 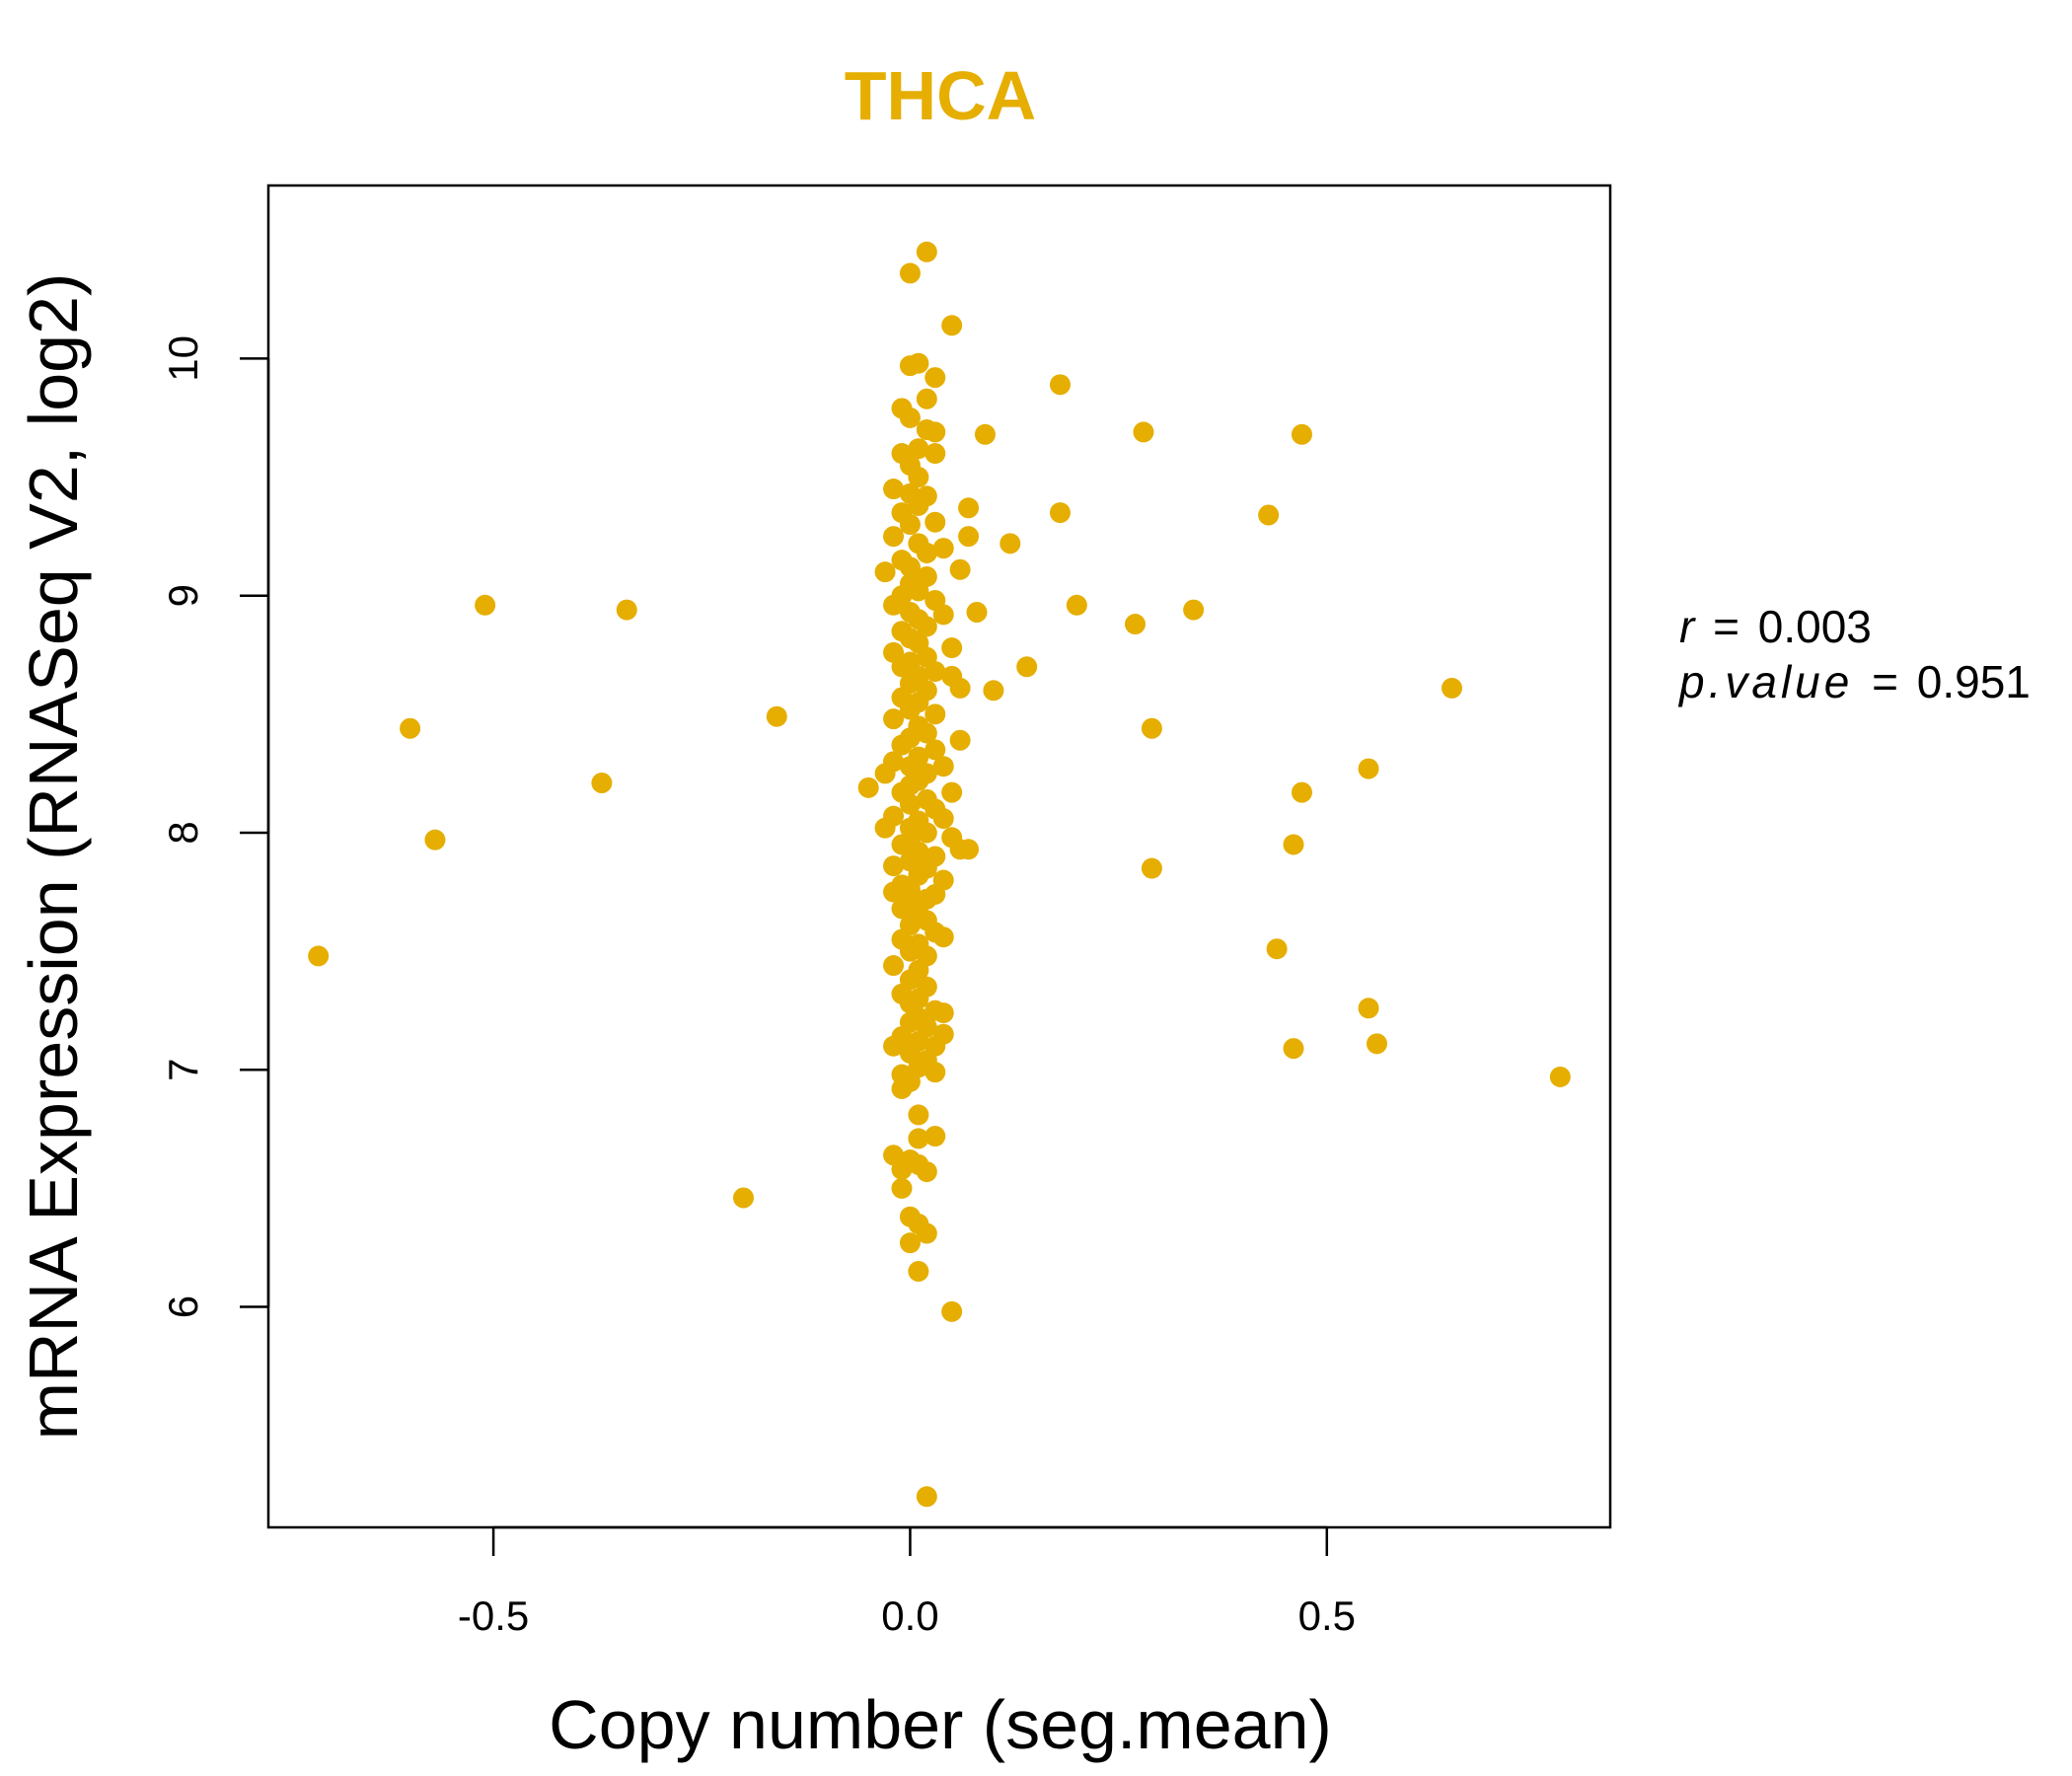 I want to click on p-value-stat: p.value = 0.951, so click(x=1854, y=681).